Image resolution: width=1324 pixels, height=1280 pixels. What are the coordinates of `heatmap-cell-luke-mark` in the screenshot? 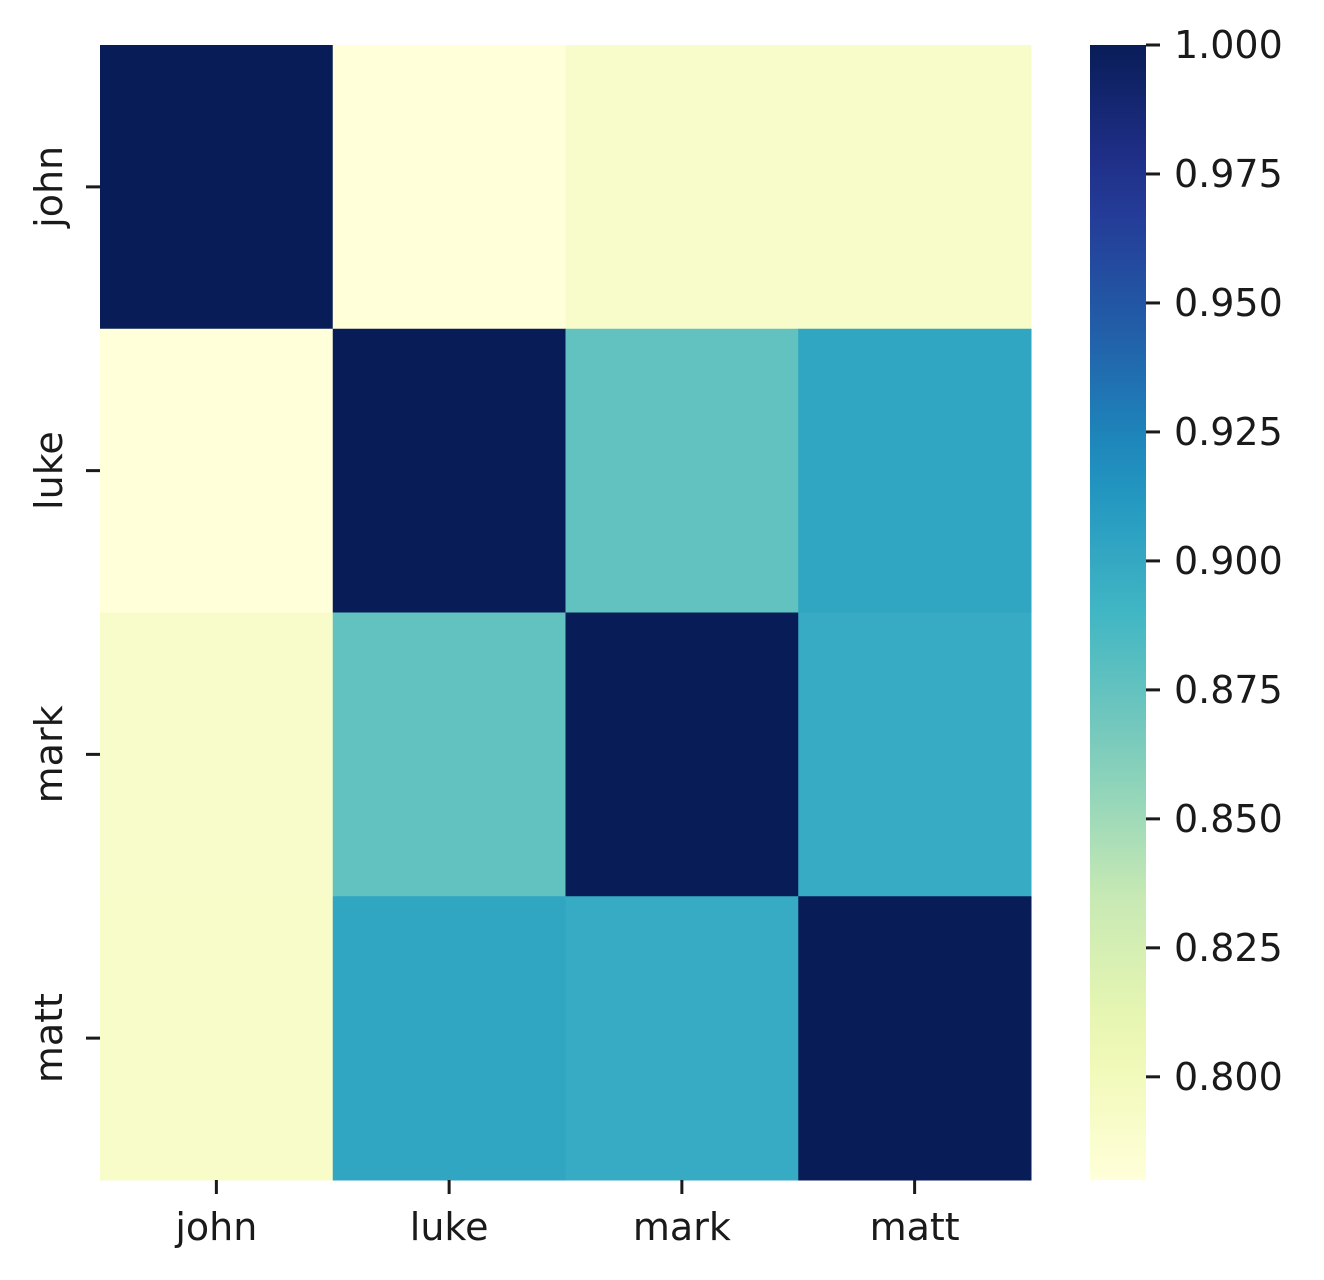 It's located at (682, 470).